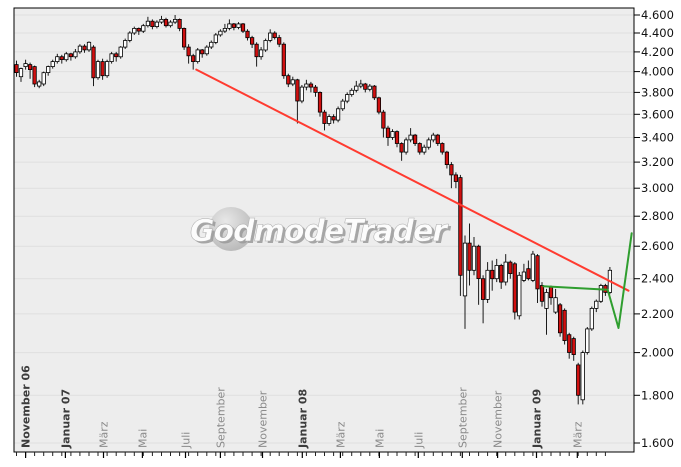  Describe the element at coordinates (657, 279) in the screenshot. I see `y-tick-label: 2.400` at that location.